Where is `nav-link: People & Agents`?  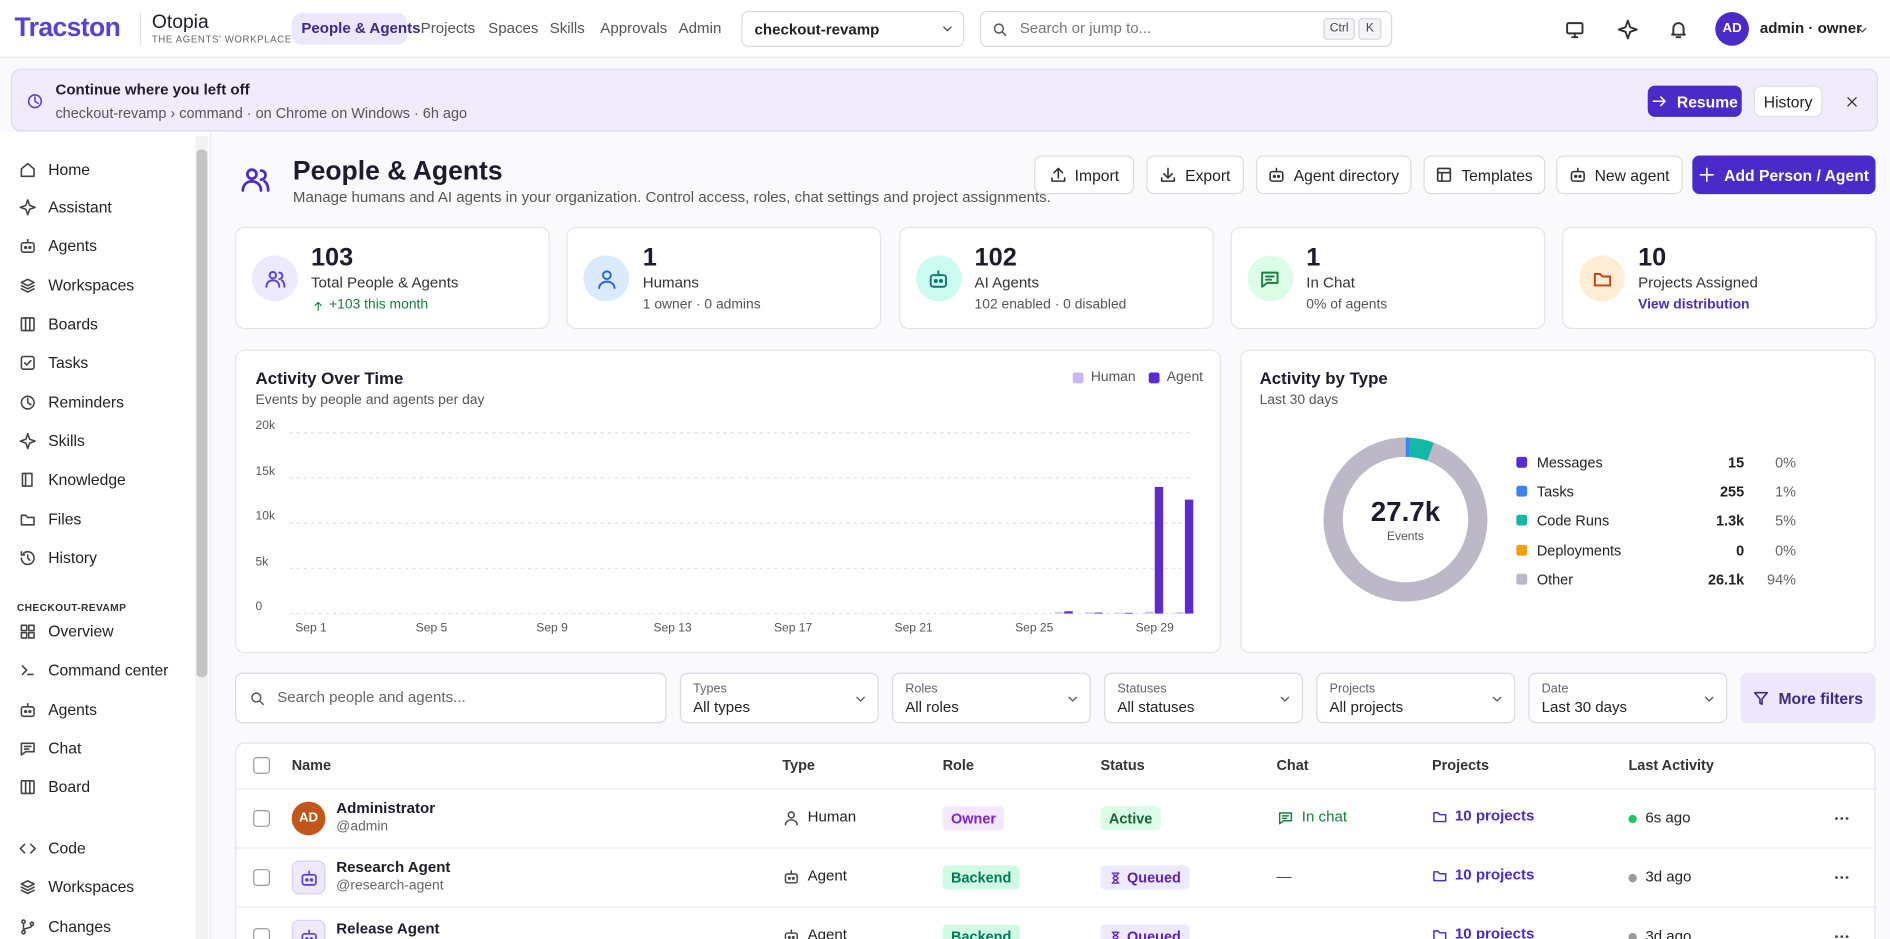 nav-link: People & Agents is located at coordinates (361, 28).